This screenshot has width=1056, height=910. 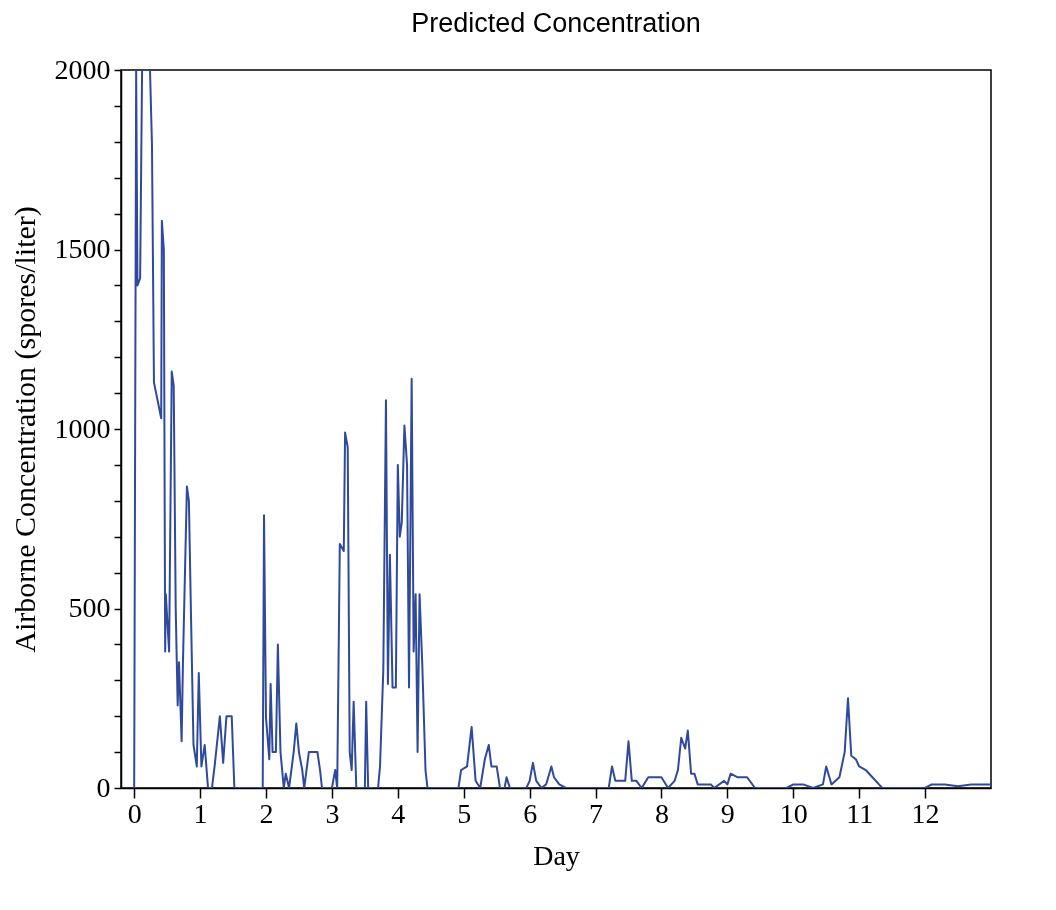 I want to click on x-tick-label: 3, so click(x=332, y=813).